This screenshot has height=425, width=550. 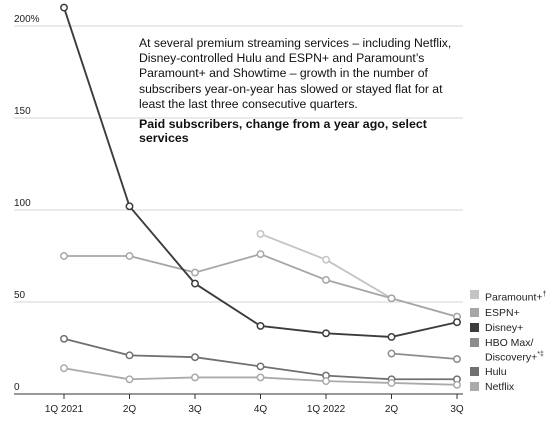 What do you see at coordinates (510, 372) in the screenshot?
I see `legend-item-hulu: Hulu` at bounding box center [510, 372].